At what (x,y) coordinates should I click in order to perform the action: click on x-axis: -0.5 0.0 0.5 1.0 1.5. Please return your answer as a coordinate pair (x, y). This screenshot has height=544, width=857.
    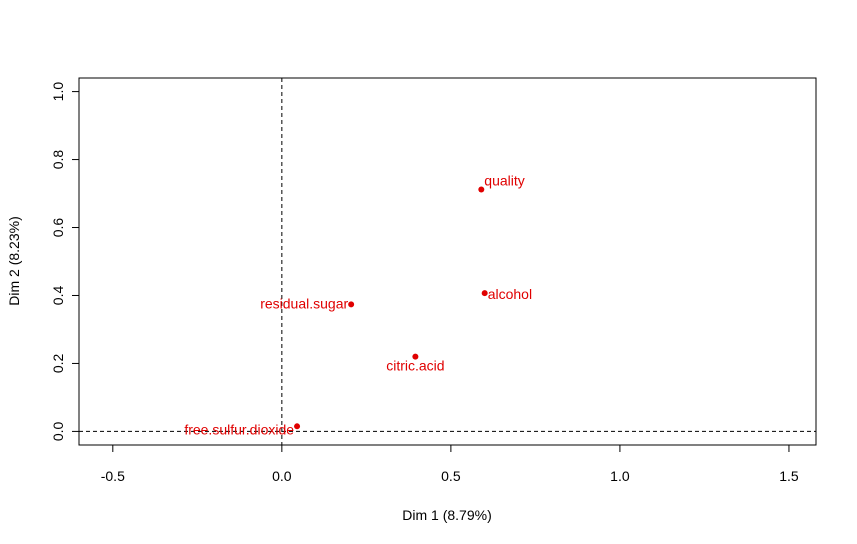
    Looking at the image, I should click on (450, 464).